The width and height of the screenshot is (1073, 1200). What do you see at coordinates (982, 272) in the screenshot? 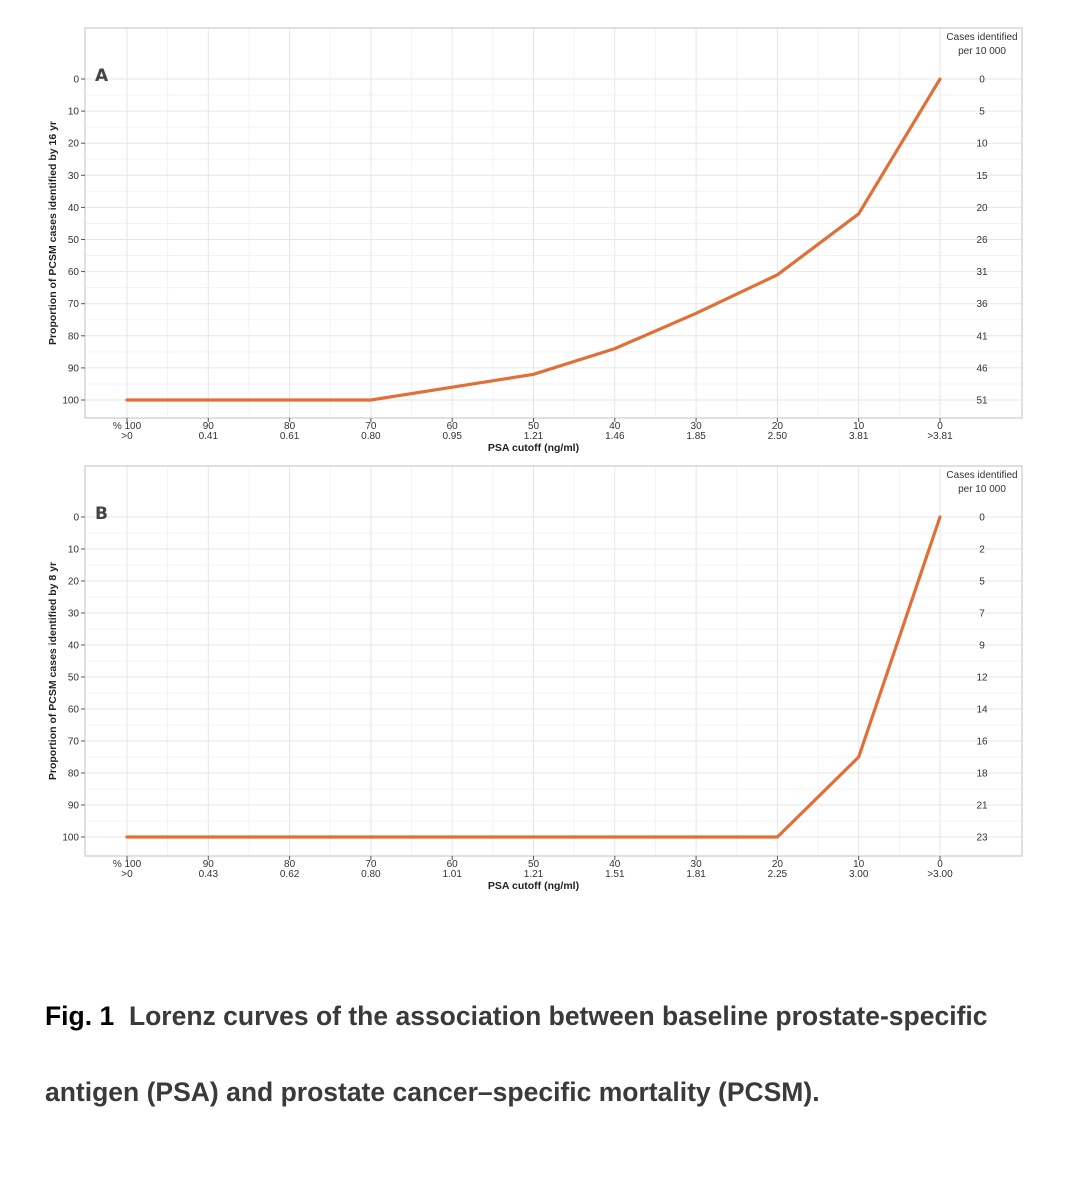
I see `secondary-tick-label-a: 31` at bounding box center [982, 272].